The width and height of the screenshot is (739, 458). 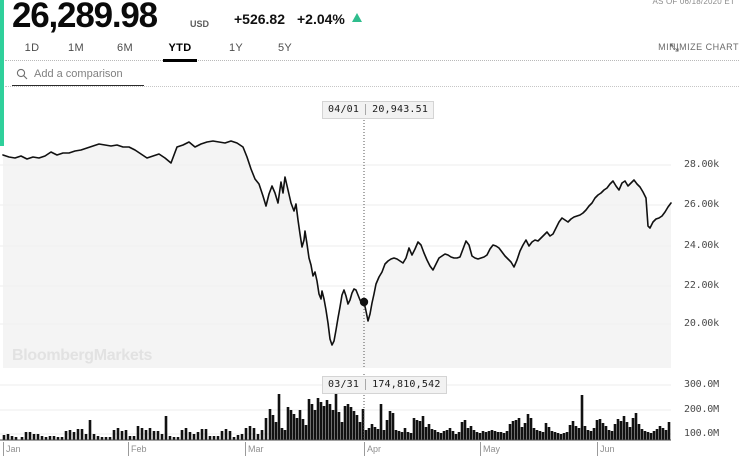 What do you see at coordinates (701, 164) in the screenshot?
I see `price-axis-tick: 28.00k` at bounding box center [701, 164].